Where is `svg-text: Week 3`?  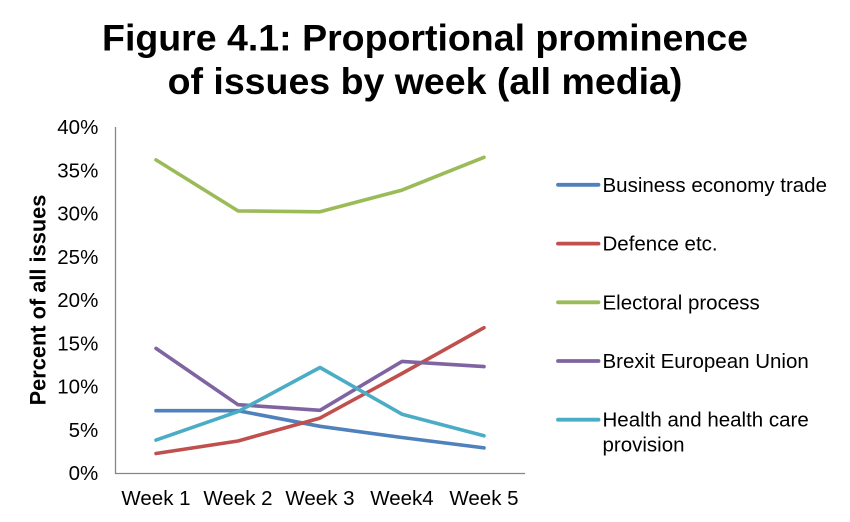 svg-text: Week 3 is located at coordinates (319, 498).